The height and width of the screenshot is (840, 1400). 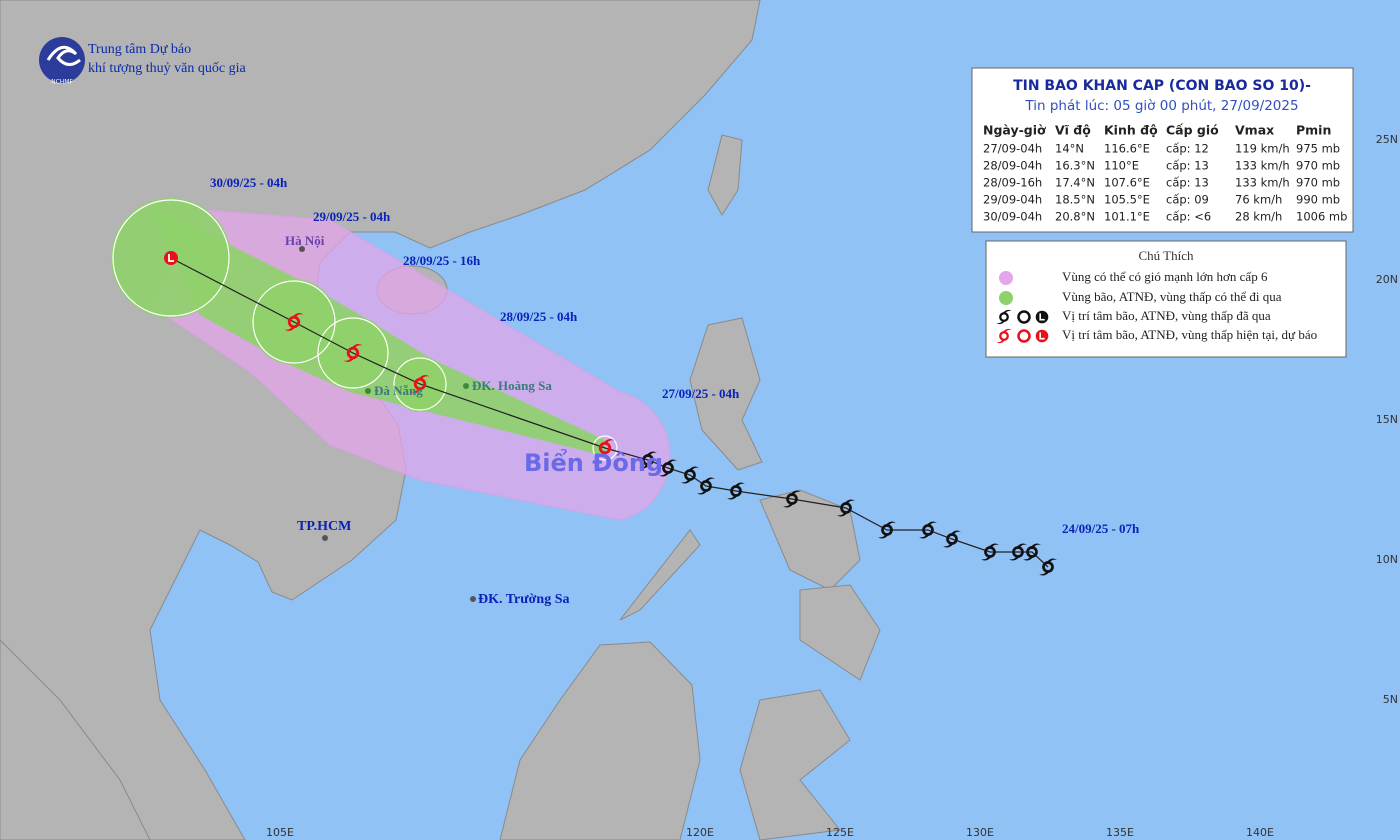 I want to click on table-title: TIN BAO KHAN CAP (CON BAO SO 10)-, so click(x=1162, y=86).